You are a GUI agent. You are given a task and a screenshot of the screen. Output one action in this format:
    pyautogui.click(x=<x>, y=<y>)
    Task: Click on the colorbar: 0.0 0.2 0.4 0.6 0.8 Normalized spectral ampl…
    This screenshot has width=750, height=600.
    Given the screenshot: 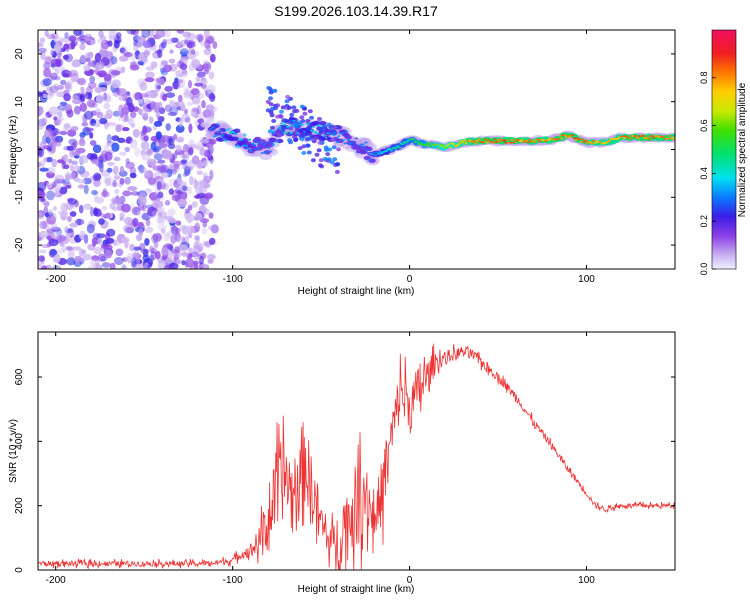 What is the action you would take?
    pyautogui.click(x=723, y=152)
    